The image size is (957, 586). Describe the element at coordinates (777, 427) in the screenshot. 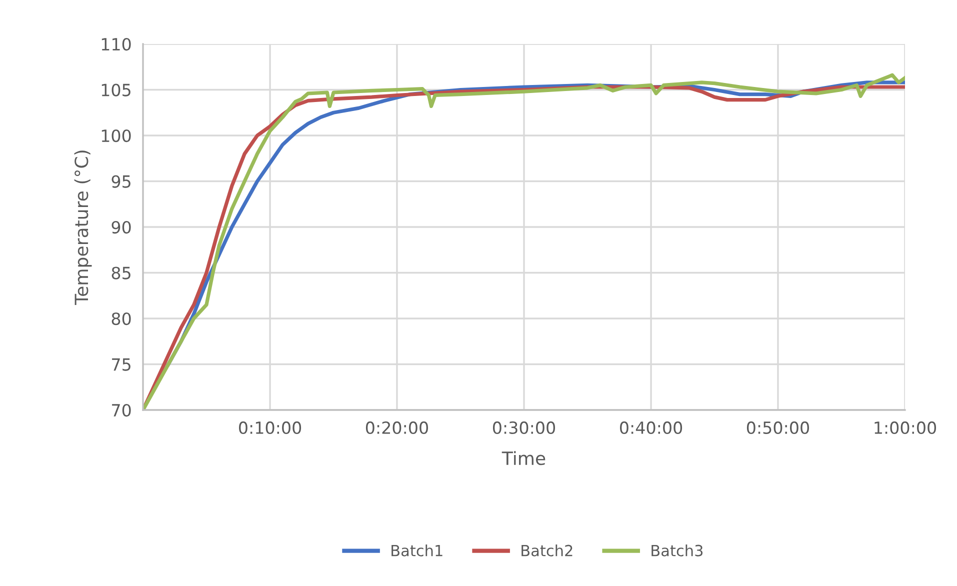

I see `x-tick-label: 0:50:00` at that location.